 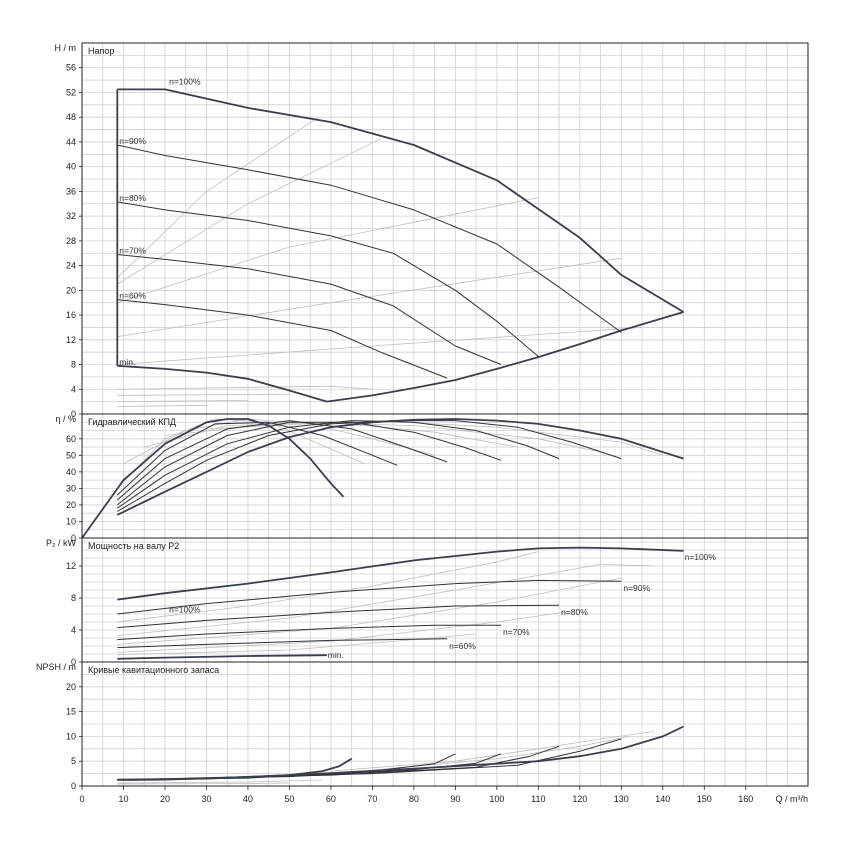 I want to click on y-axis-label: NPSH / m, so click(x=56, y=667).